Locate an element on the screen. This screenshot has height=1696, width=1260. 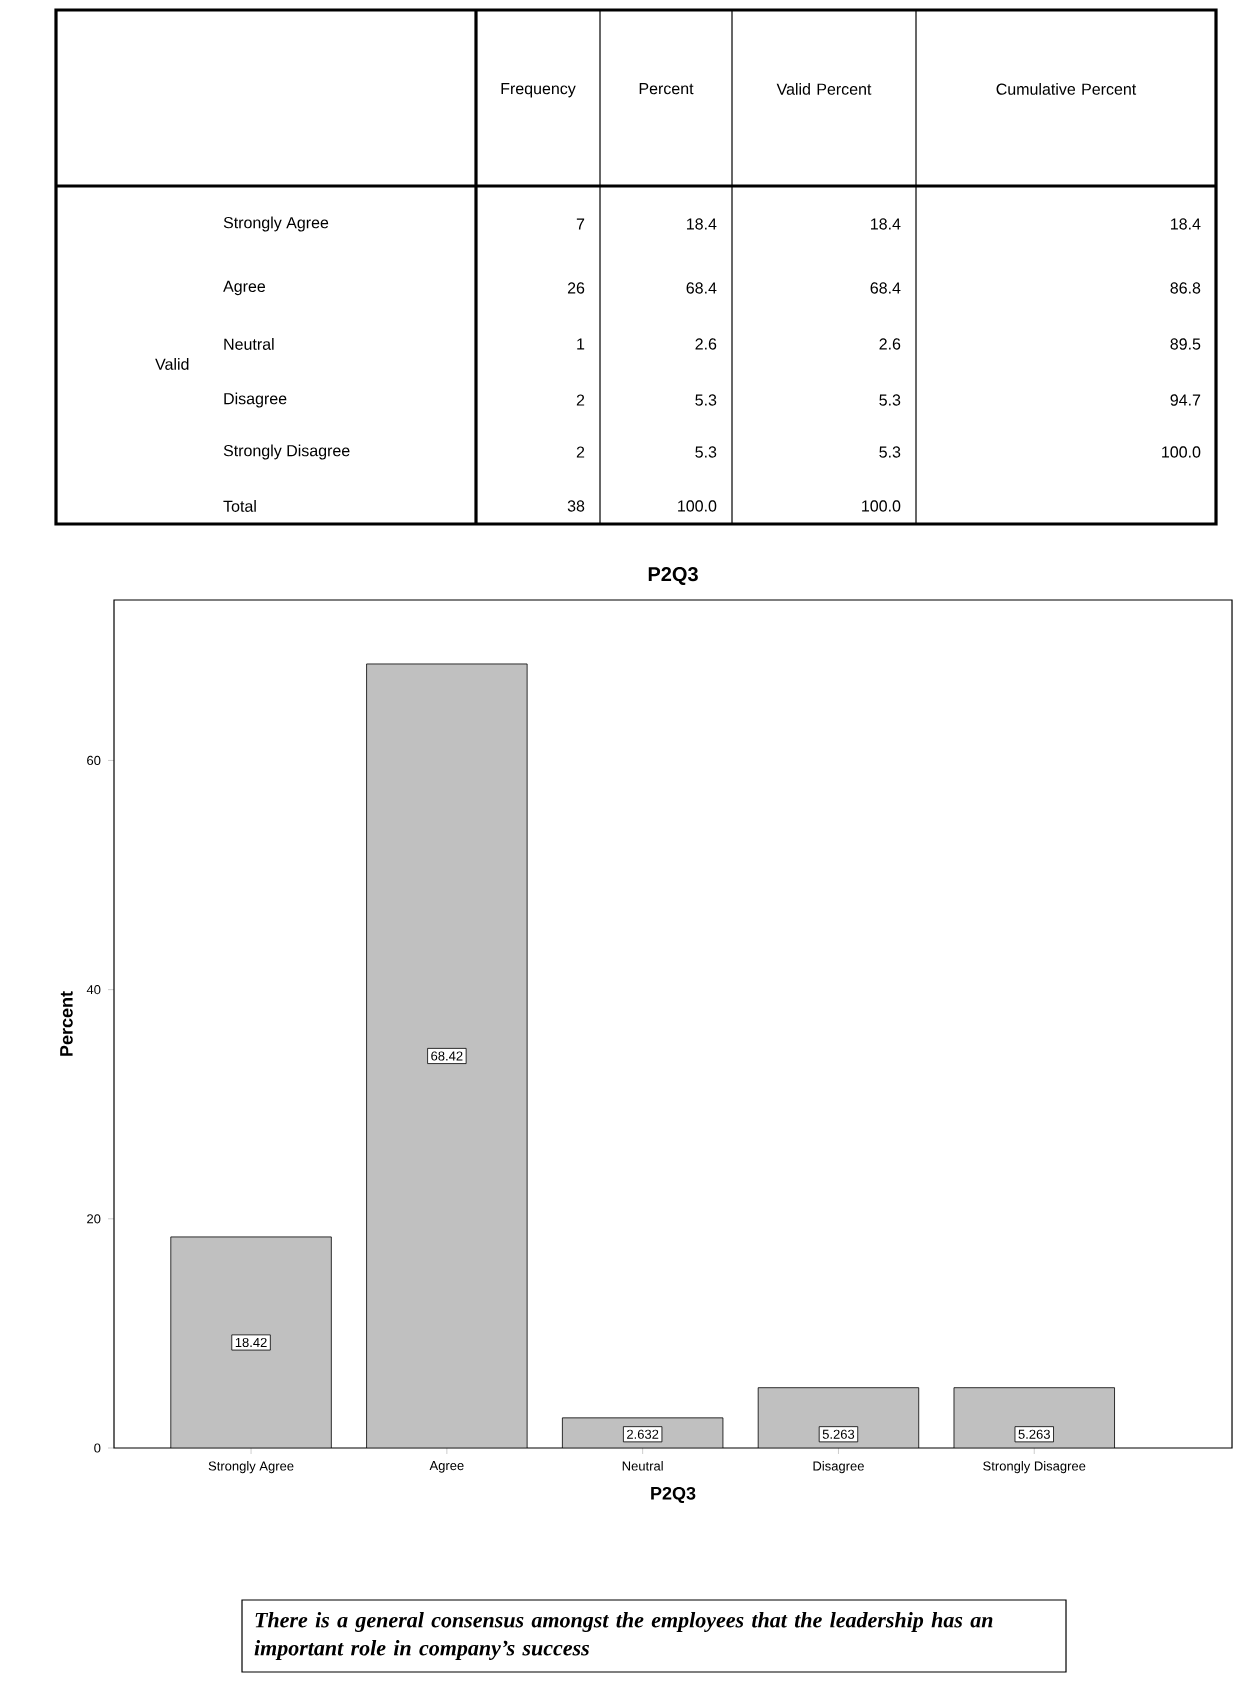
text: 89.5 is located at coordinates (1185, 344).